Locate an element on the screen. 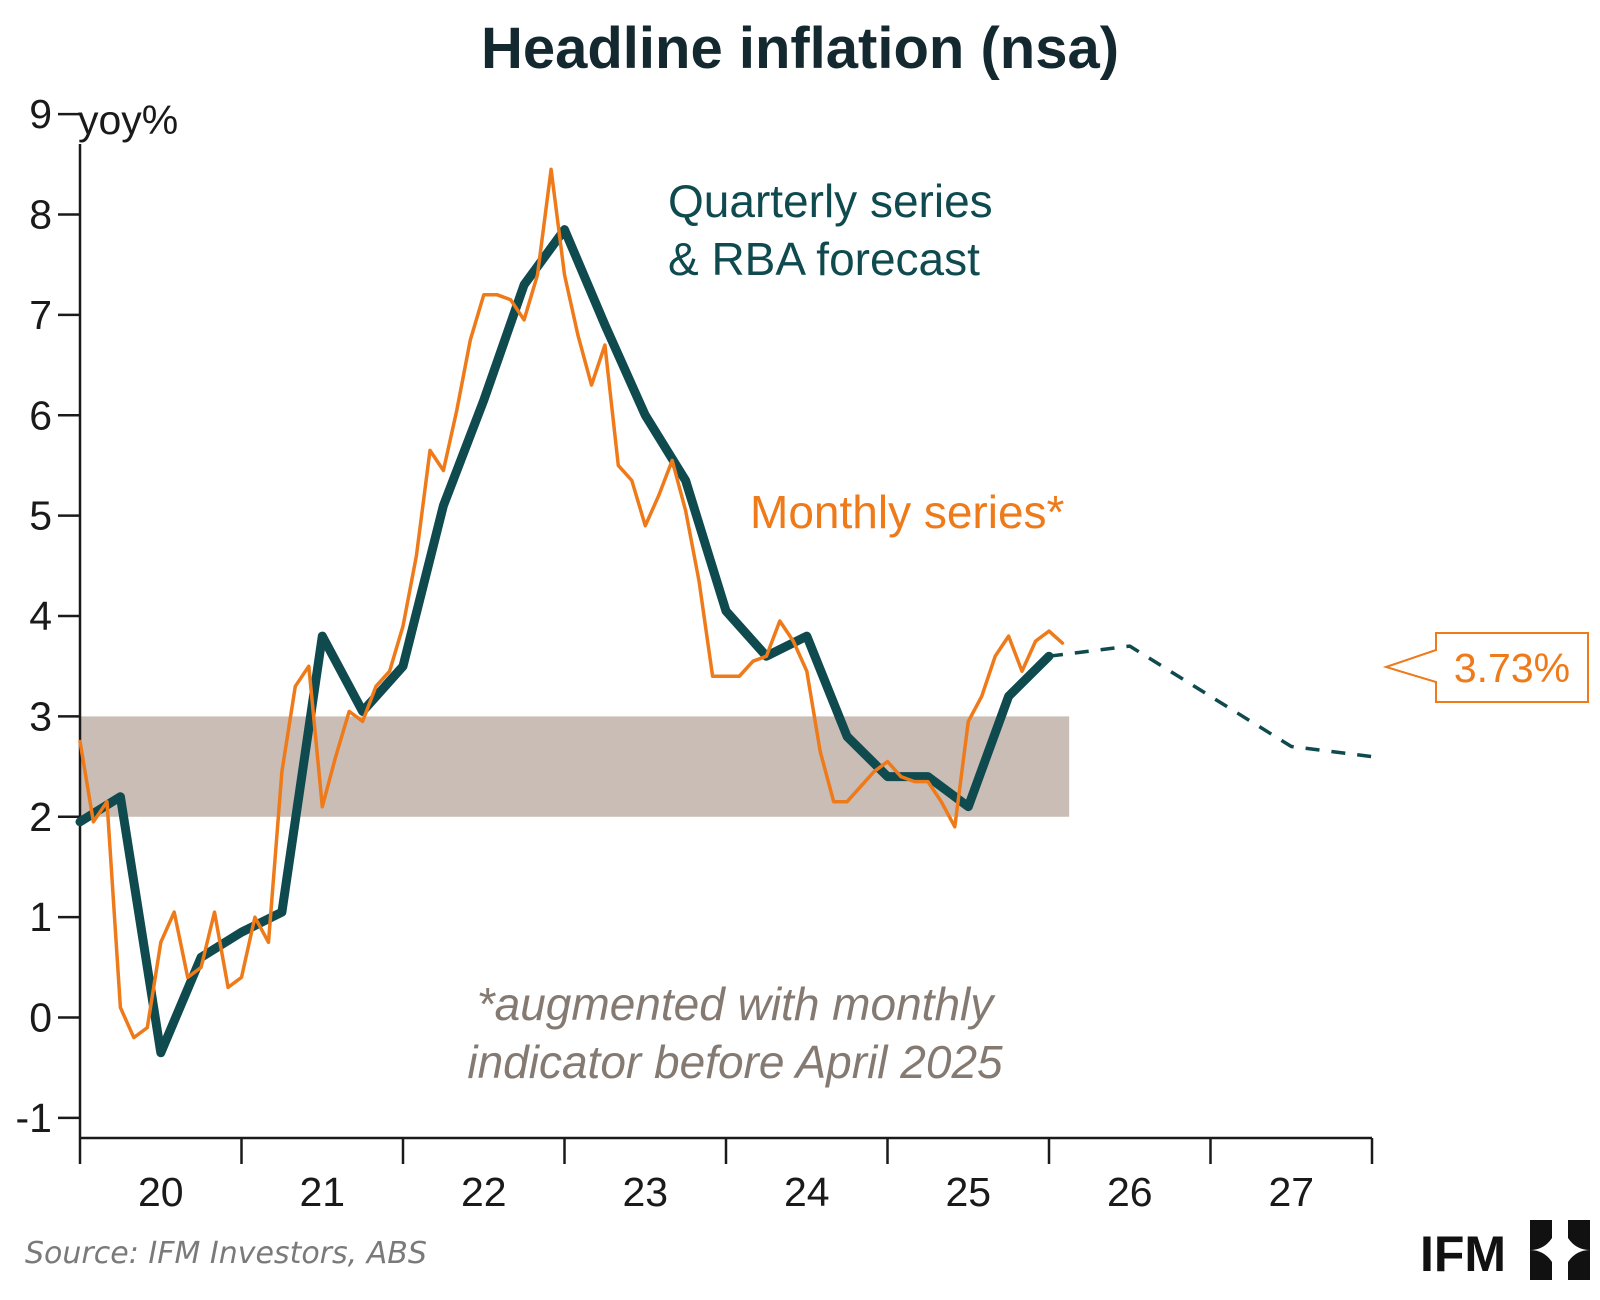 Image resolution: width=1600 pixels, height=1300 pixels. quarterly-annotation-line1: Quarterly series is located at coordinates (830, 201).